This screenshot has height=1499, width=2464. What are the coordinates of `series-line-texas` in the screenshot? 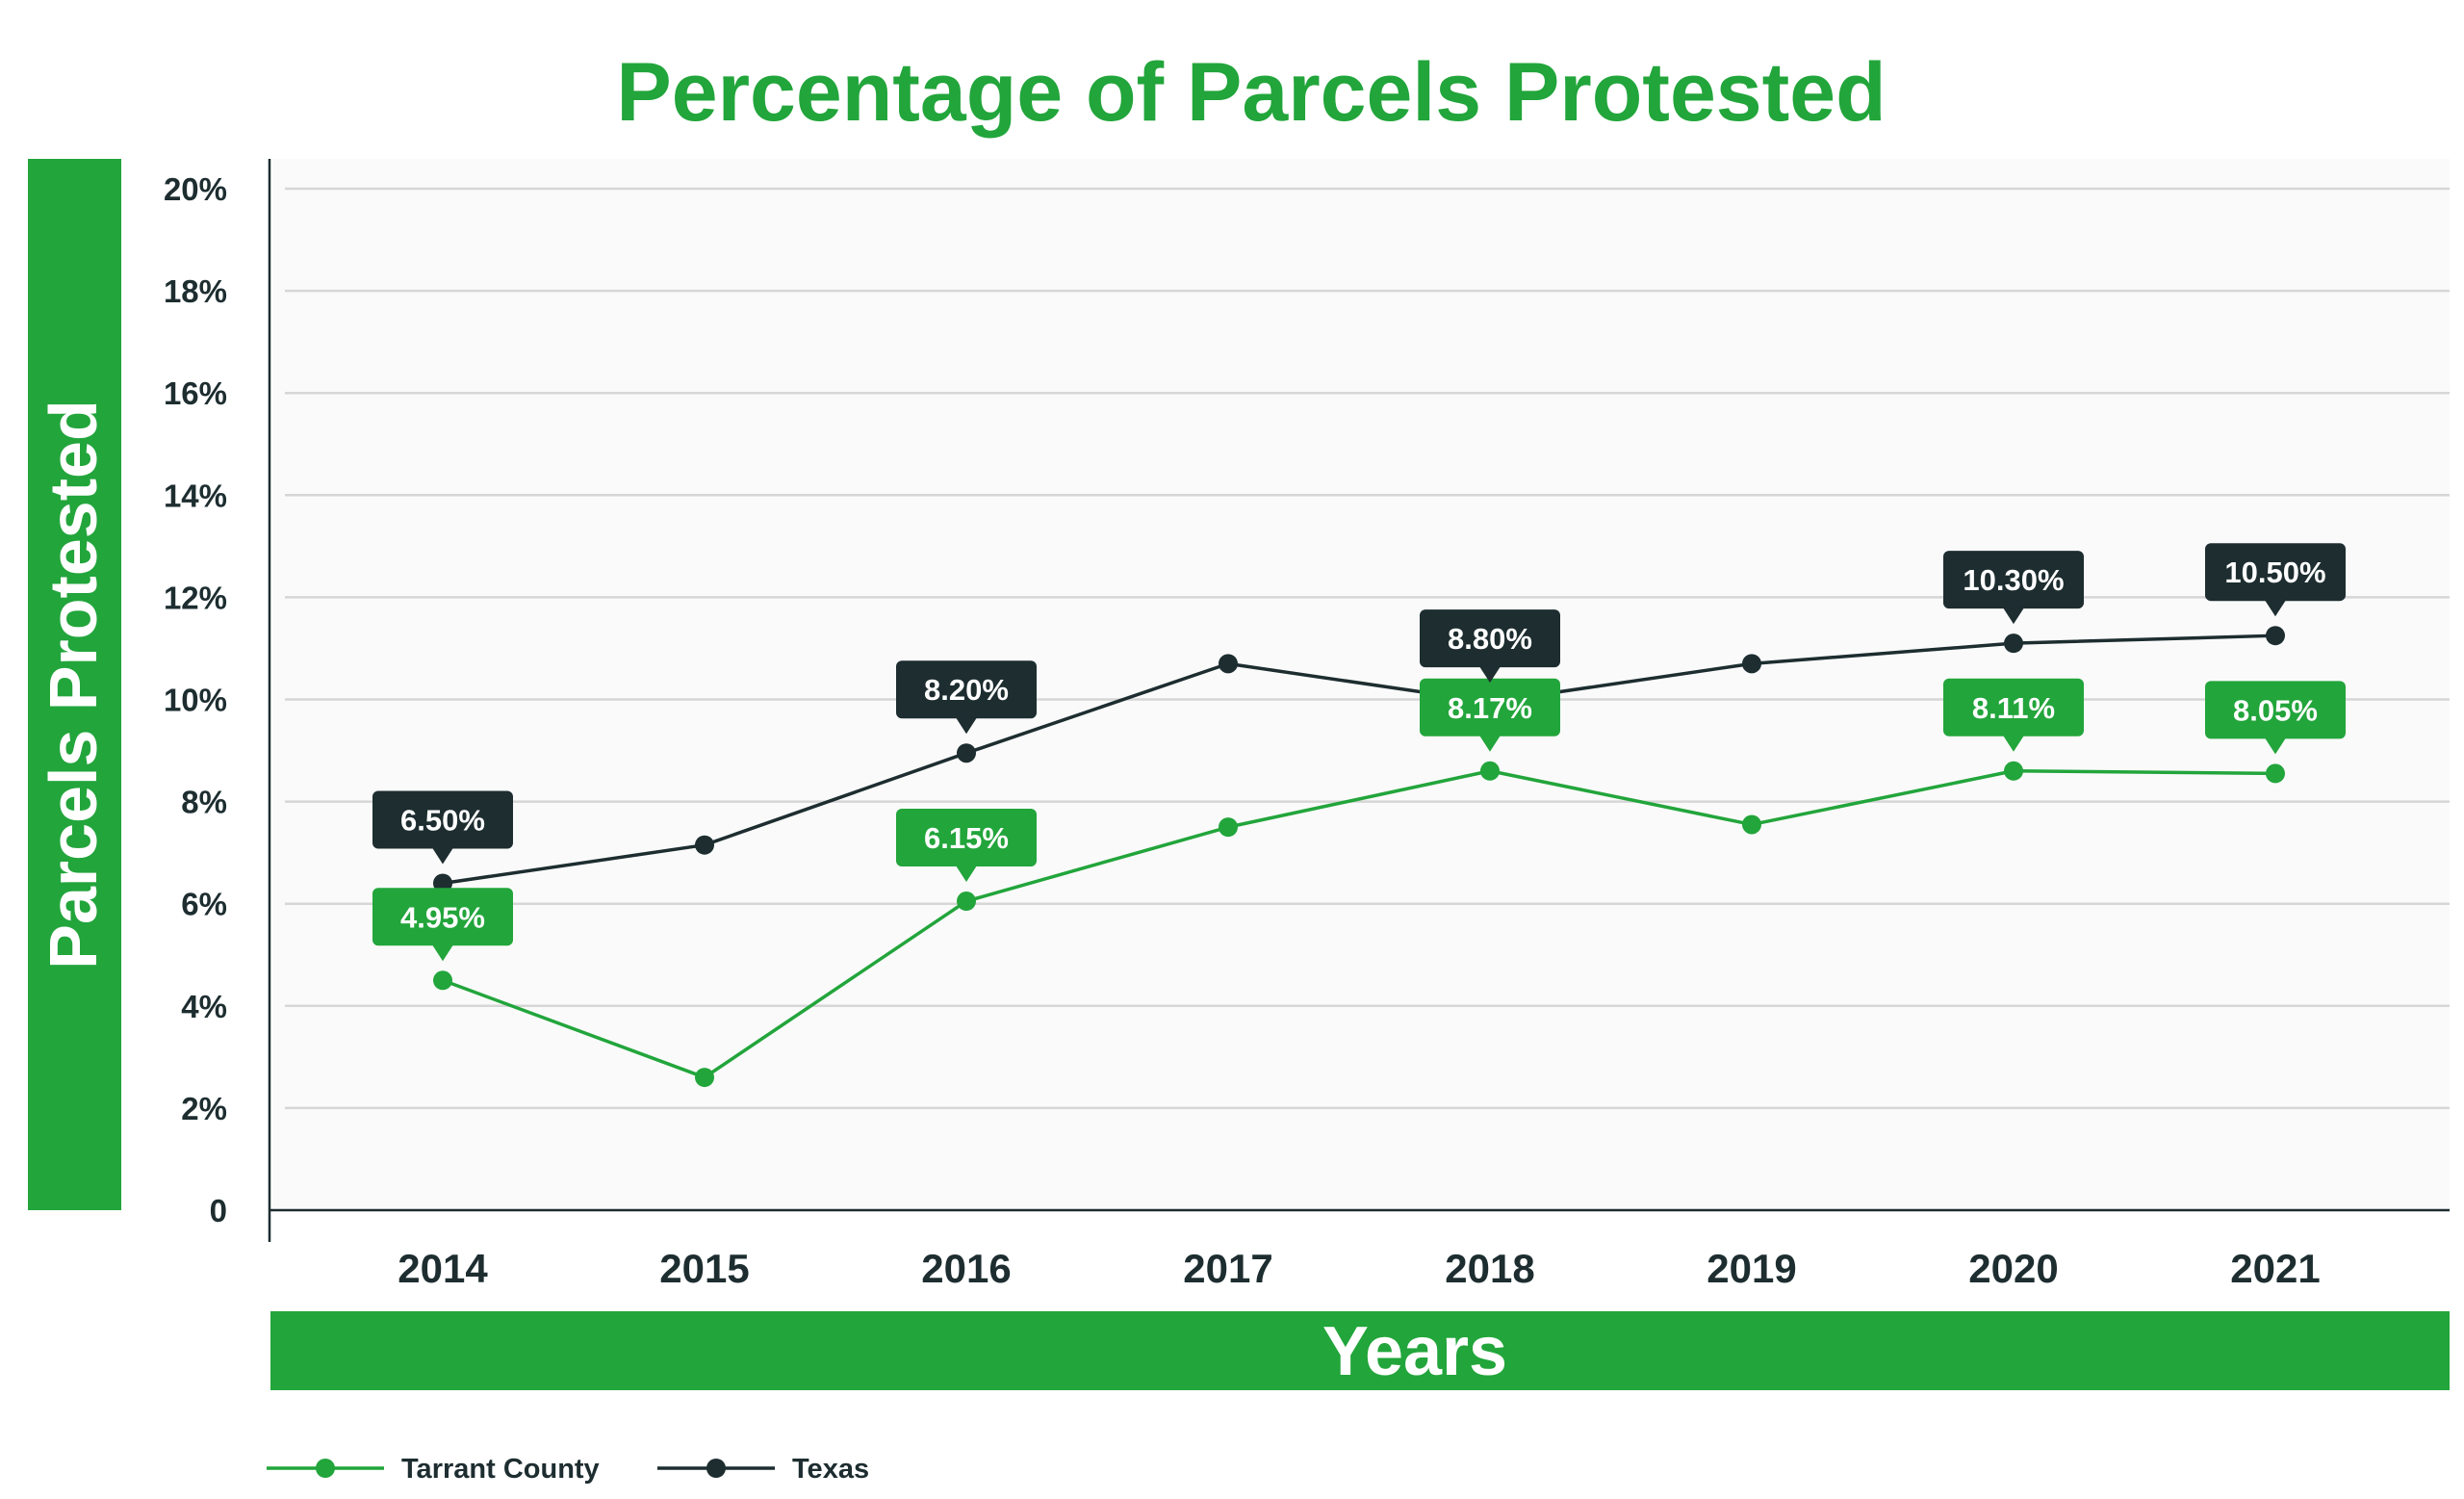 It's located at (1359, 759).